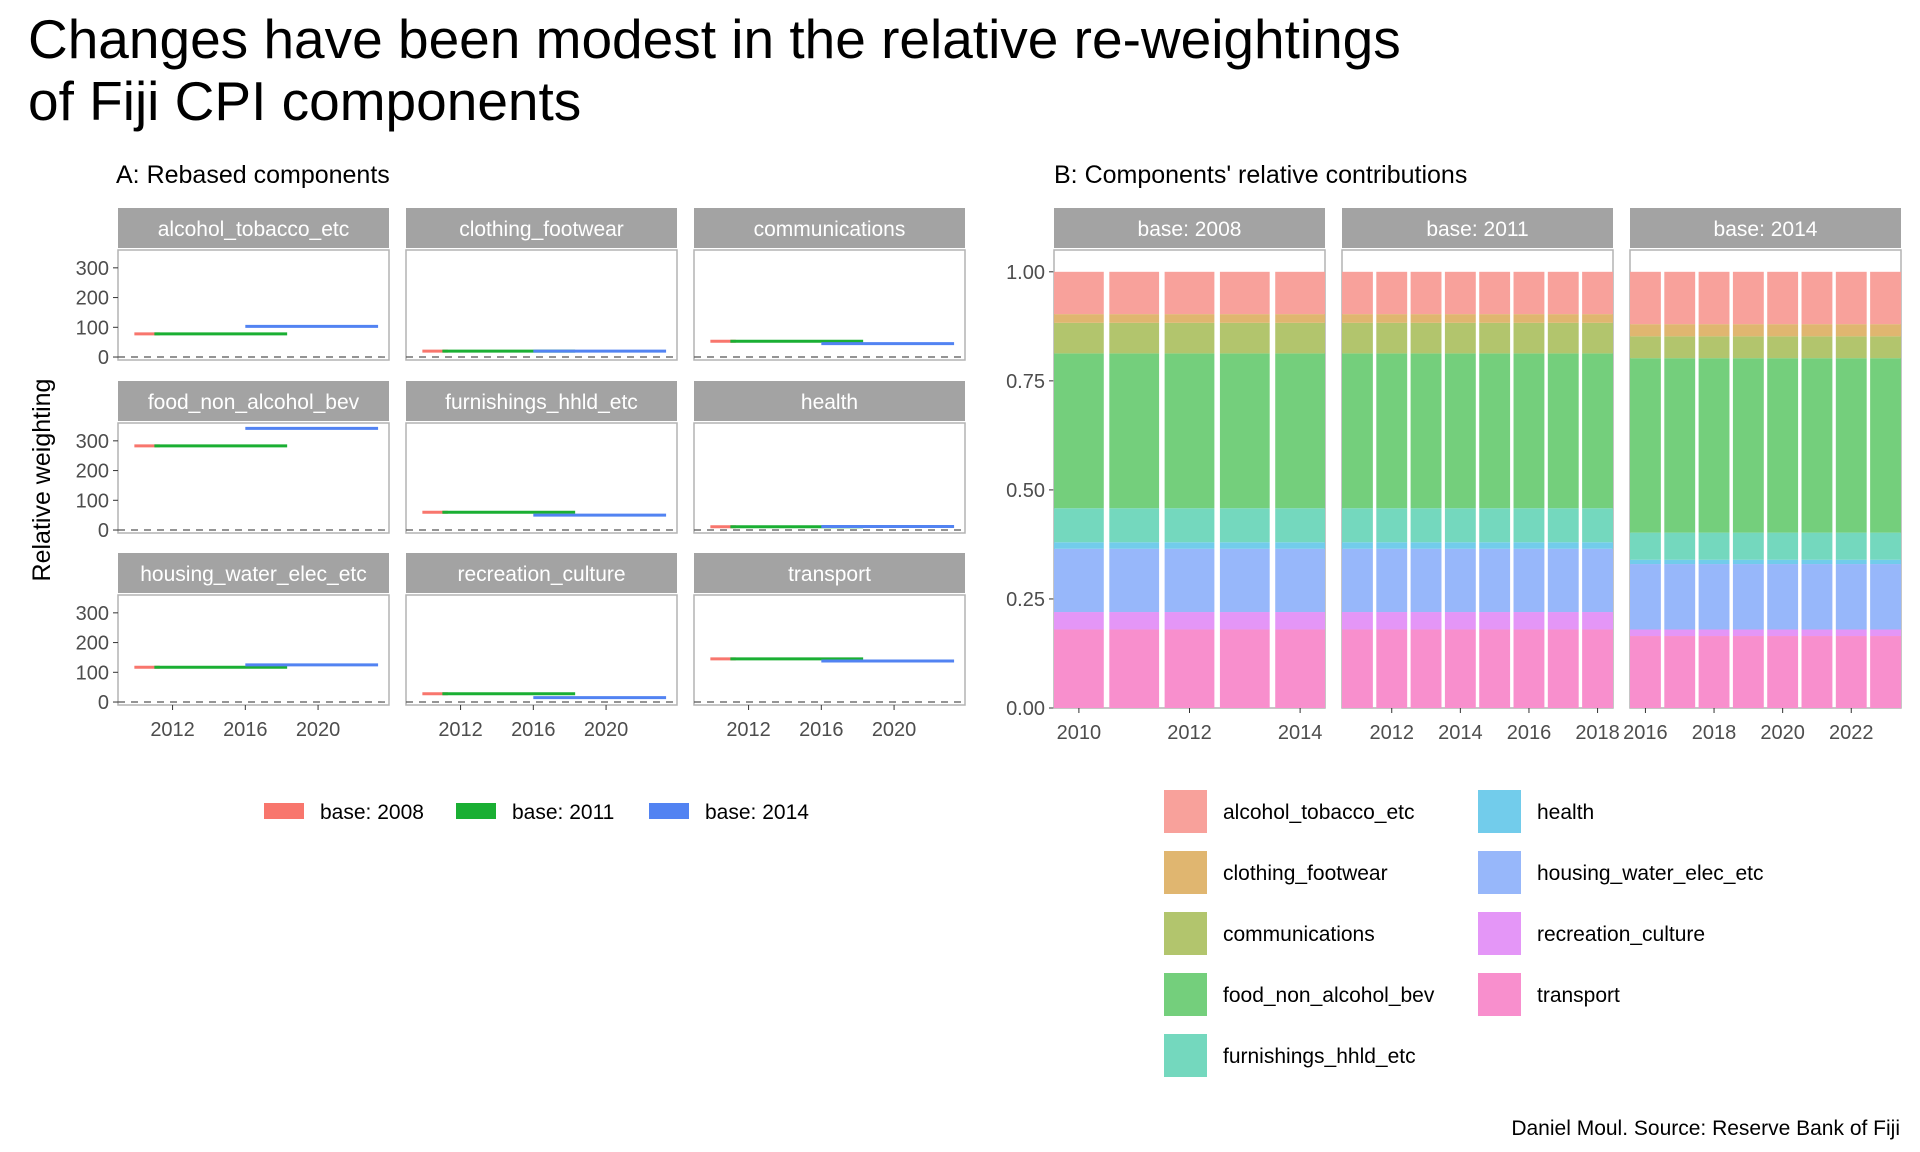  I want to click on facet-strip-recreation-culture, so click(541, 573).